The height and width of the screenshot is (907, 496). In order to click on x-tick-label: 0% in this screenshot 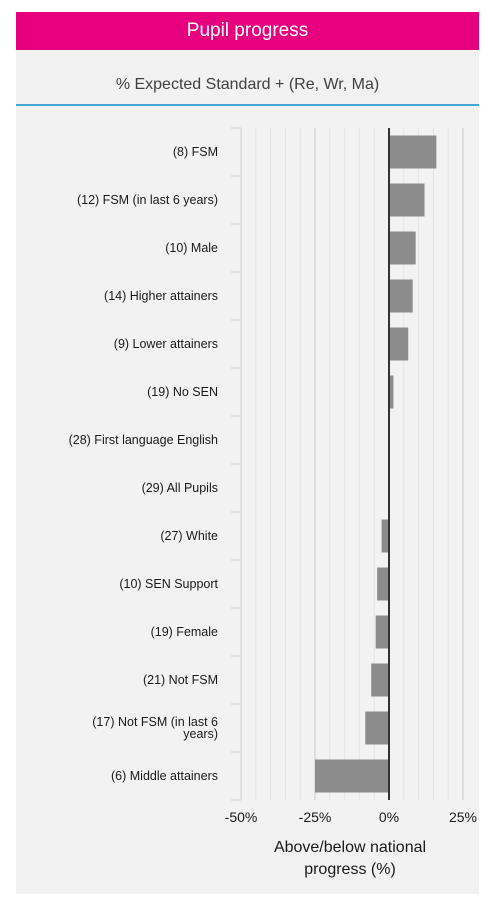, I will do `click(389, 817)`.